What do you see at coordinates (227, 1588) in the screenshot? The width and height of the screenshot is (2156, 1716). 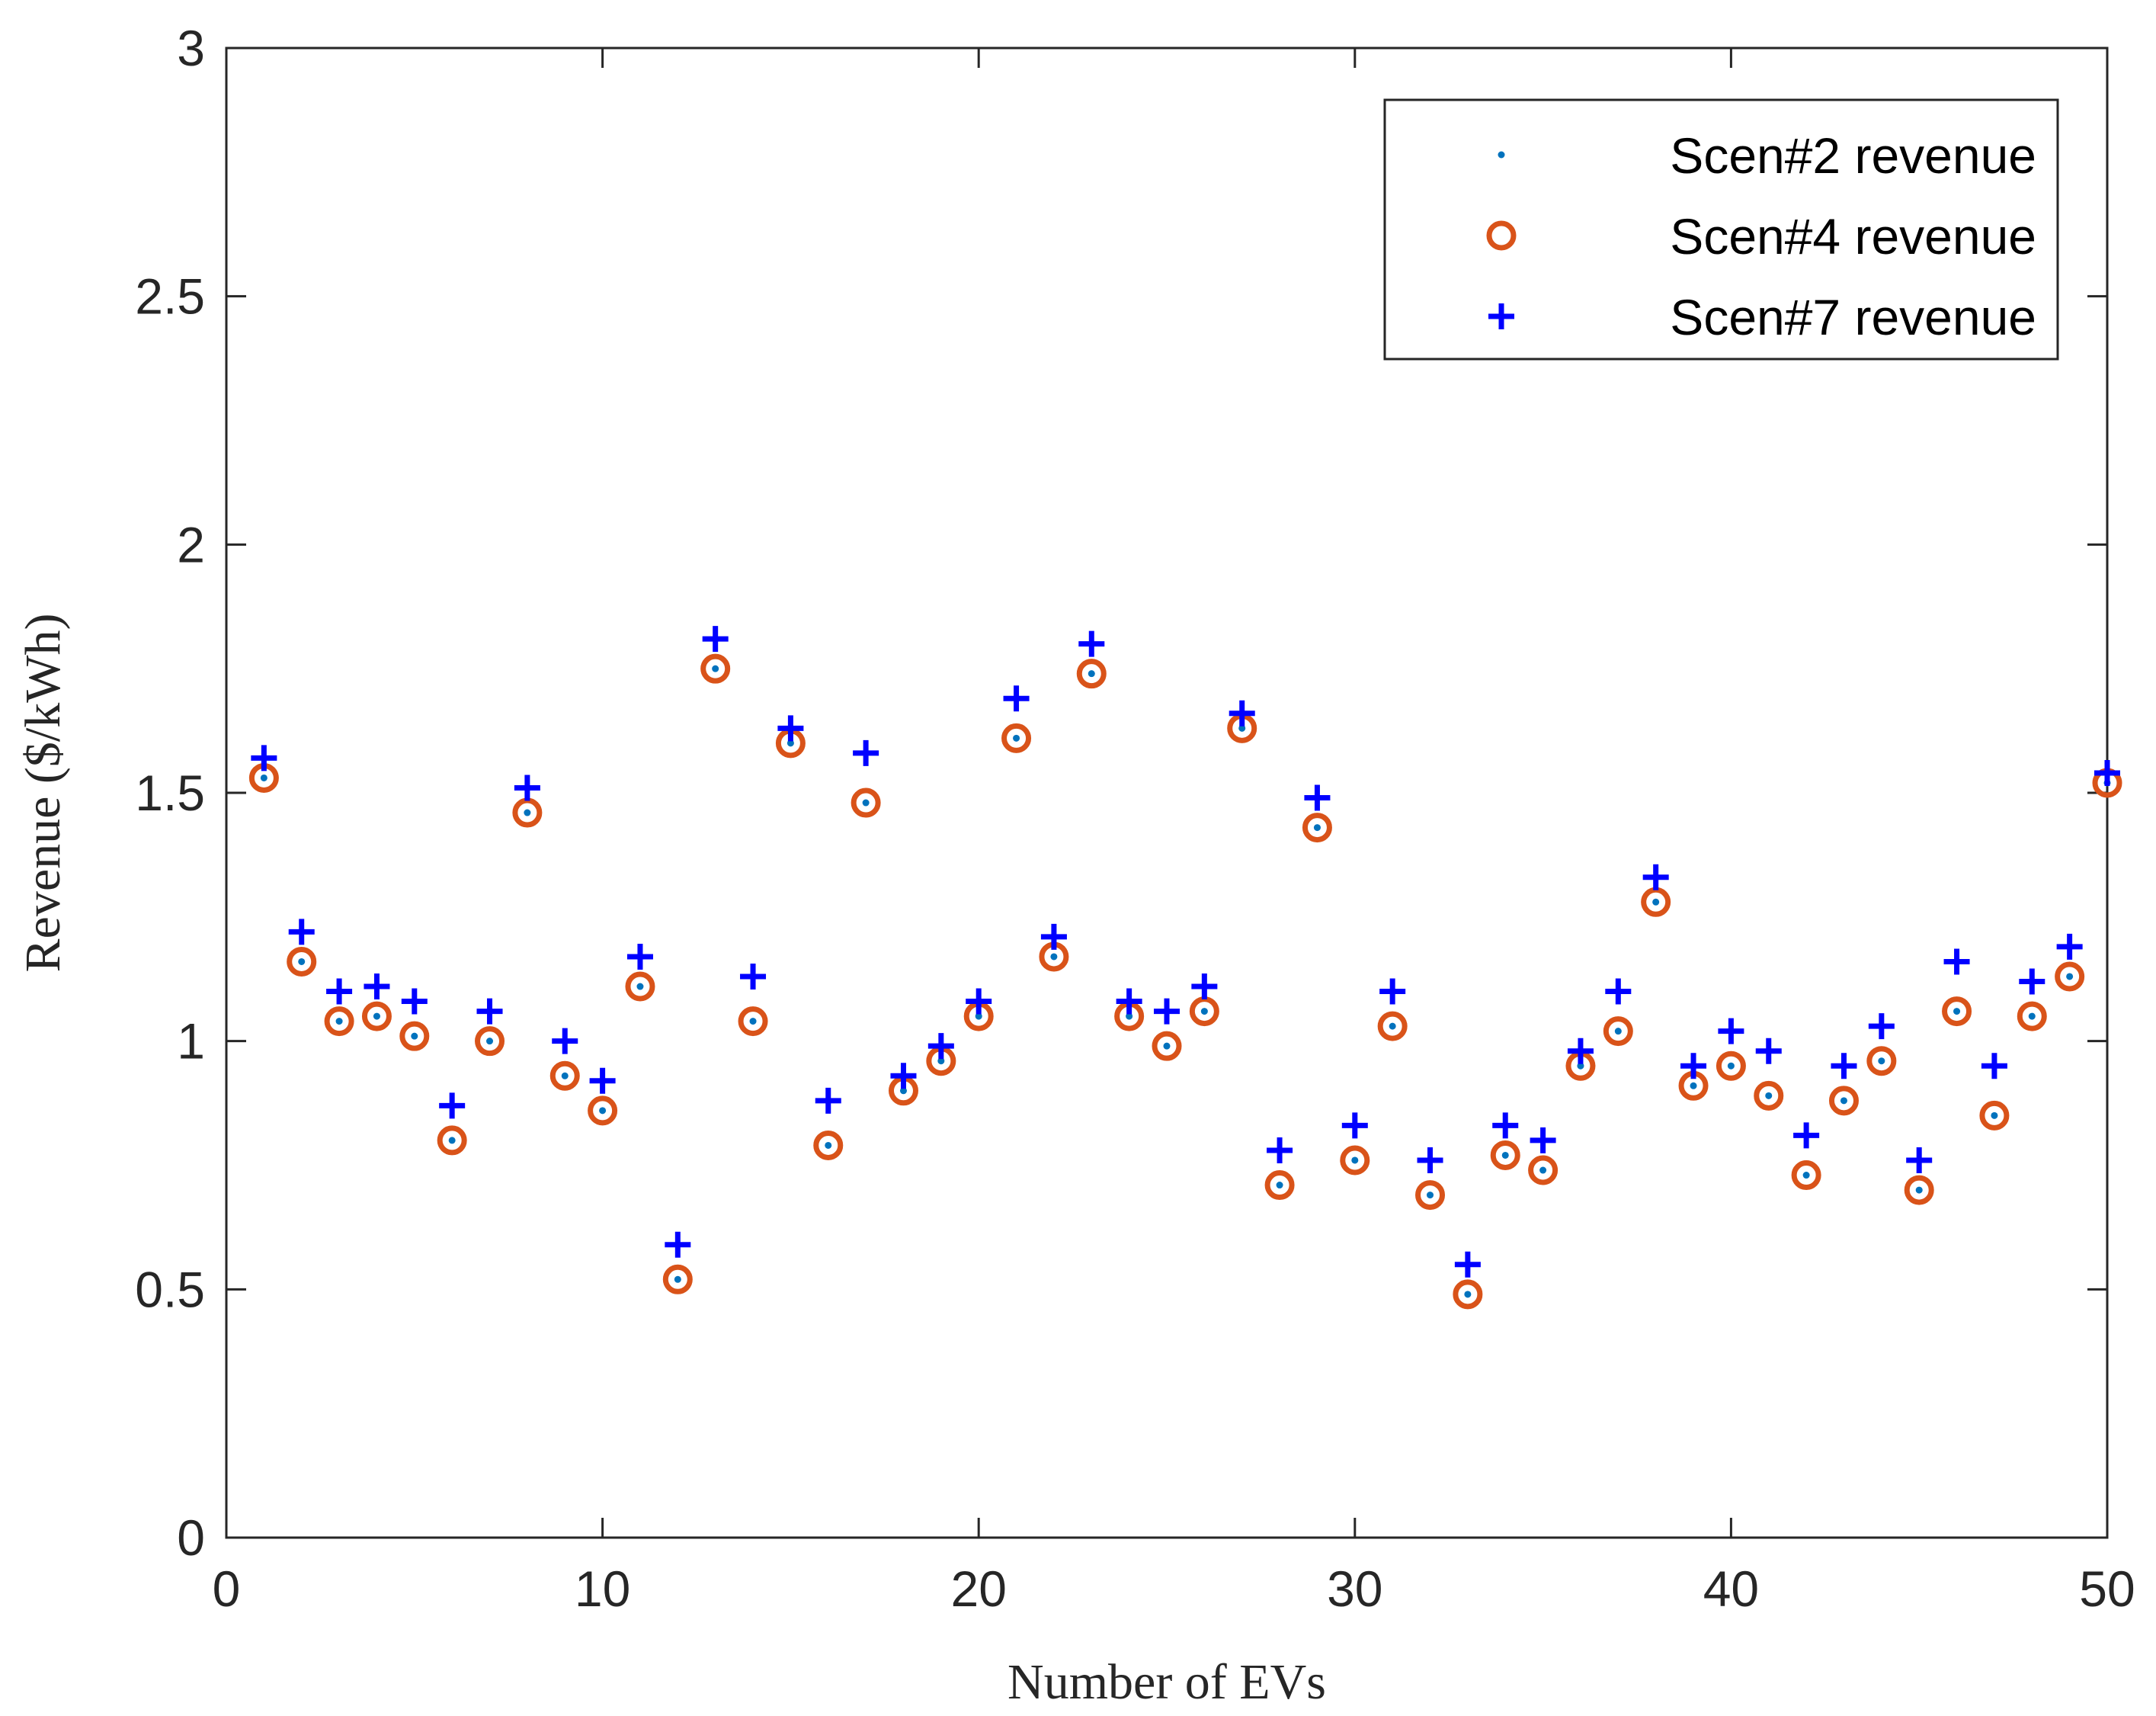 I see `x-tick-label: 0` at bounding box center [227, 1588].